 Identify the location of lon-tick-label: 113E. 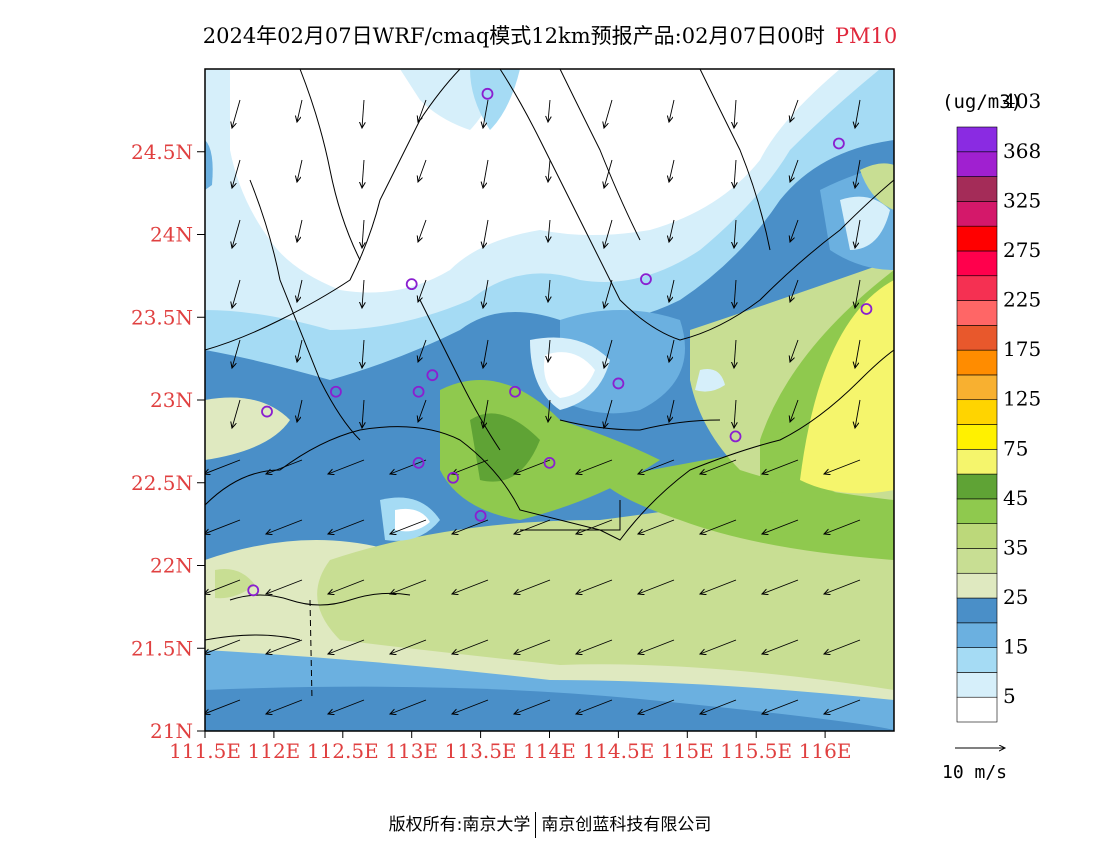
(411, 751).